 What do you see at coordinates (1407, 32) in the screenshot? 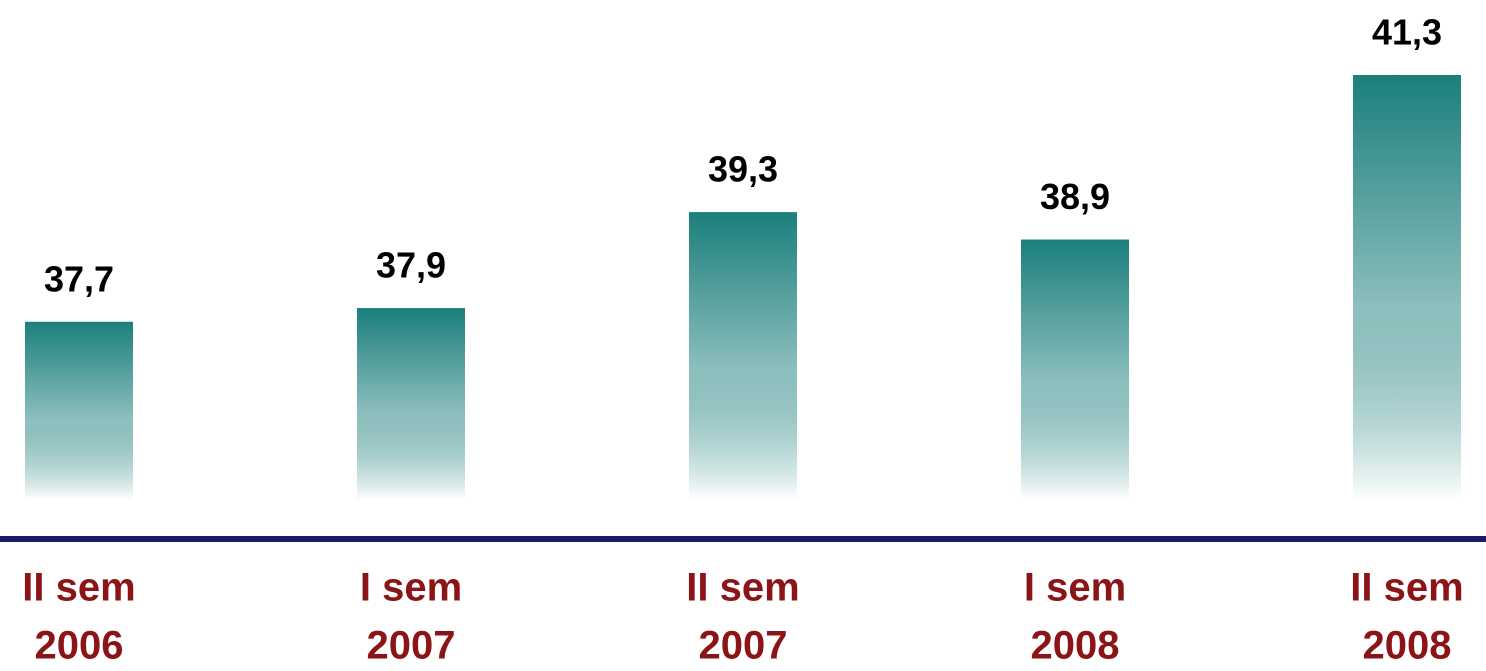
I see `value-label: 41,3` at bounding box center [1407, 32].